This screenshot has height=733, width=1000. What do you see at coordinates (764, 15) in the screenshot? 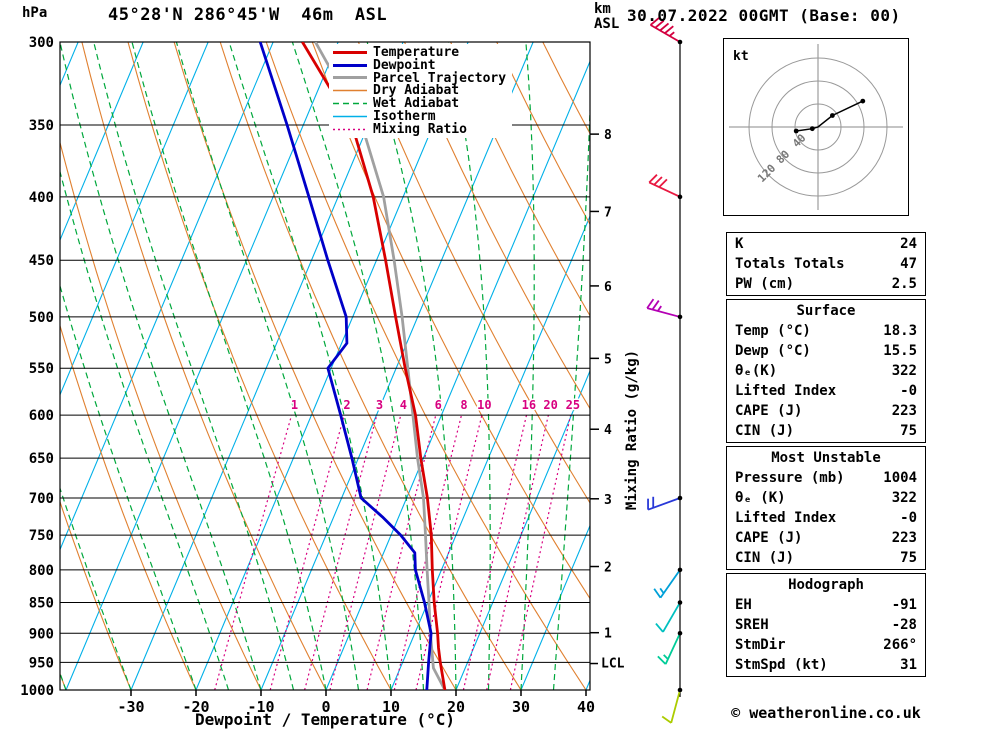
I see `run-datetime: 30.07.2022 00GMT (Base: 00)` at bounding box center [764, 15].